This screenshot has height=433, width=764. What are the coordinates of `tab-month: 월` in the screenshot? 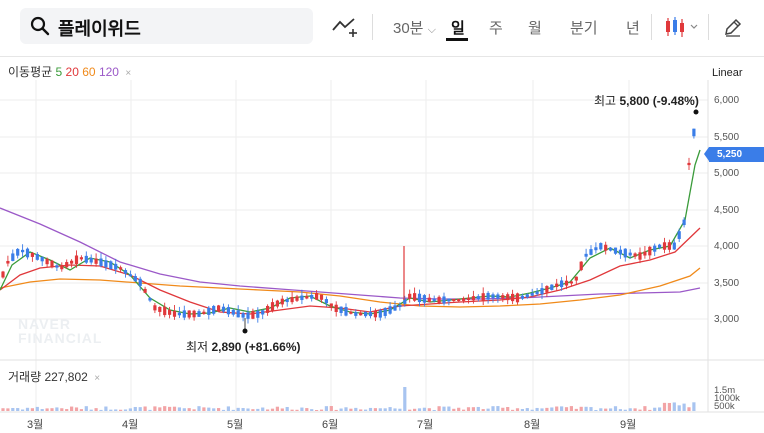 It's located at (535, 28).